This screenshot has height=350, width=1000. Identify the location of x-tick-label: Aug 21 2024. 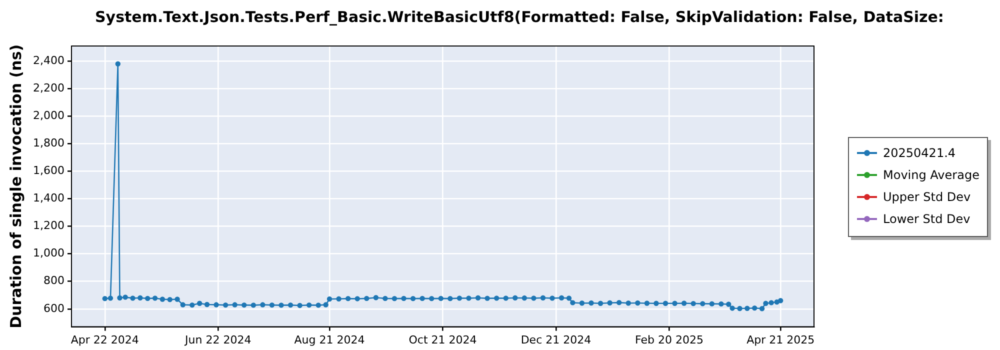
(329, 339).